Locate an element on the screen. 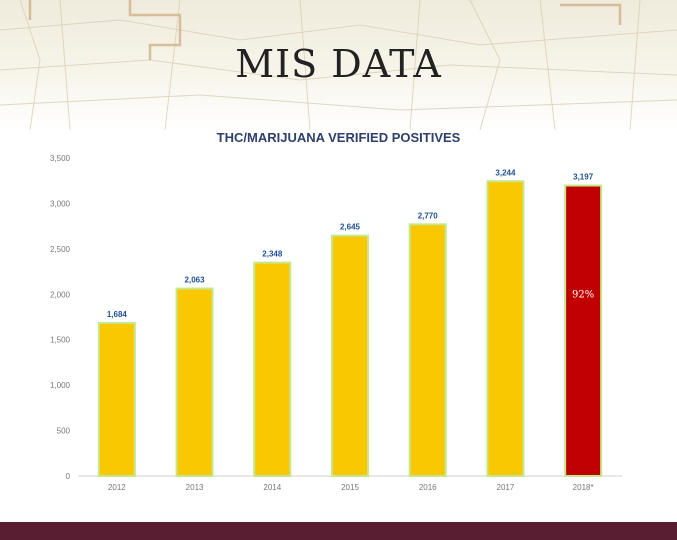 The height and width of the screenshot is (540, 677). x-tick-label: 2018* is located at coordinates (583, 487).